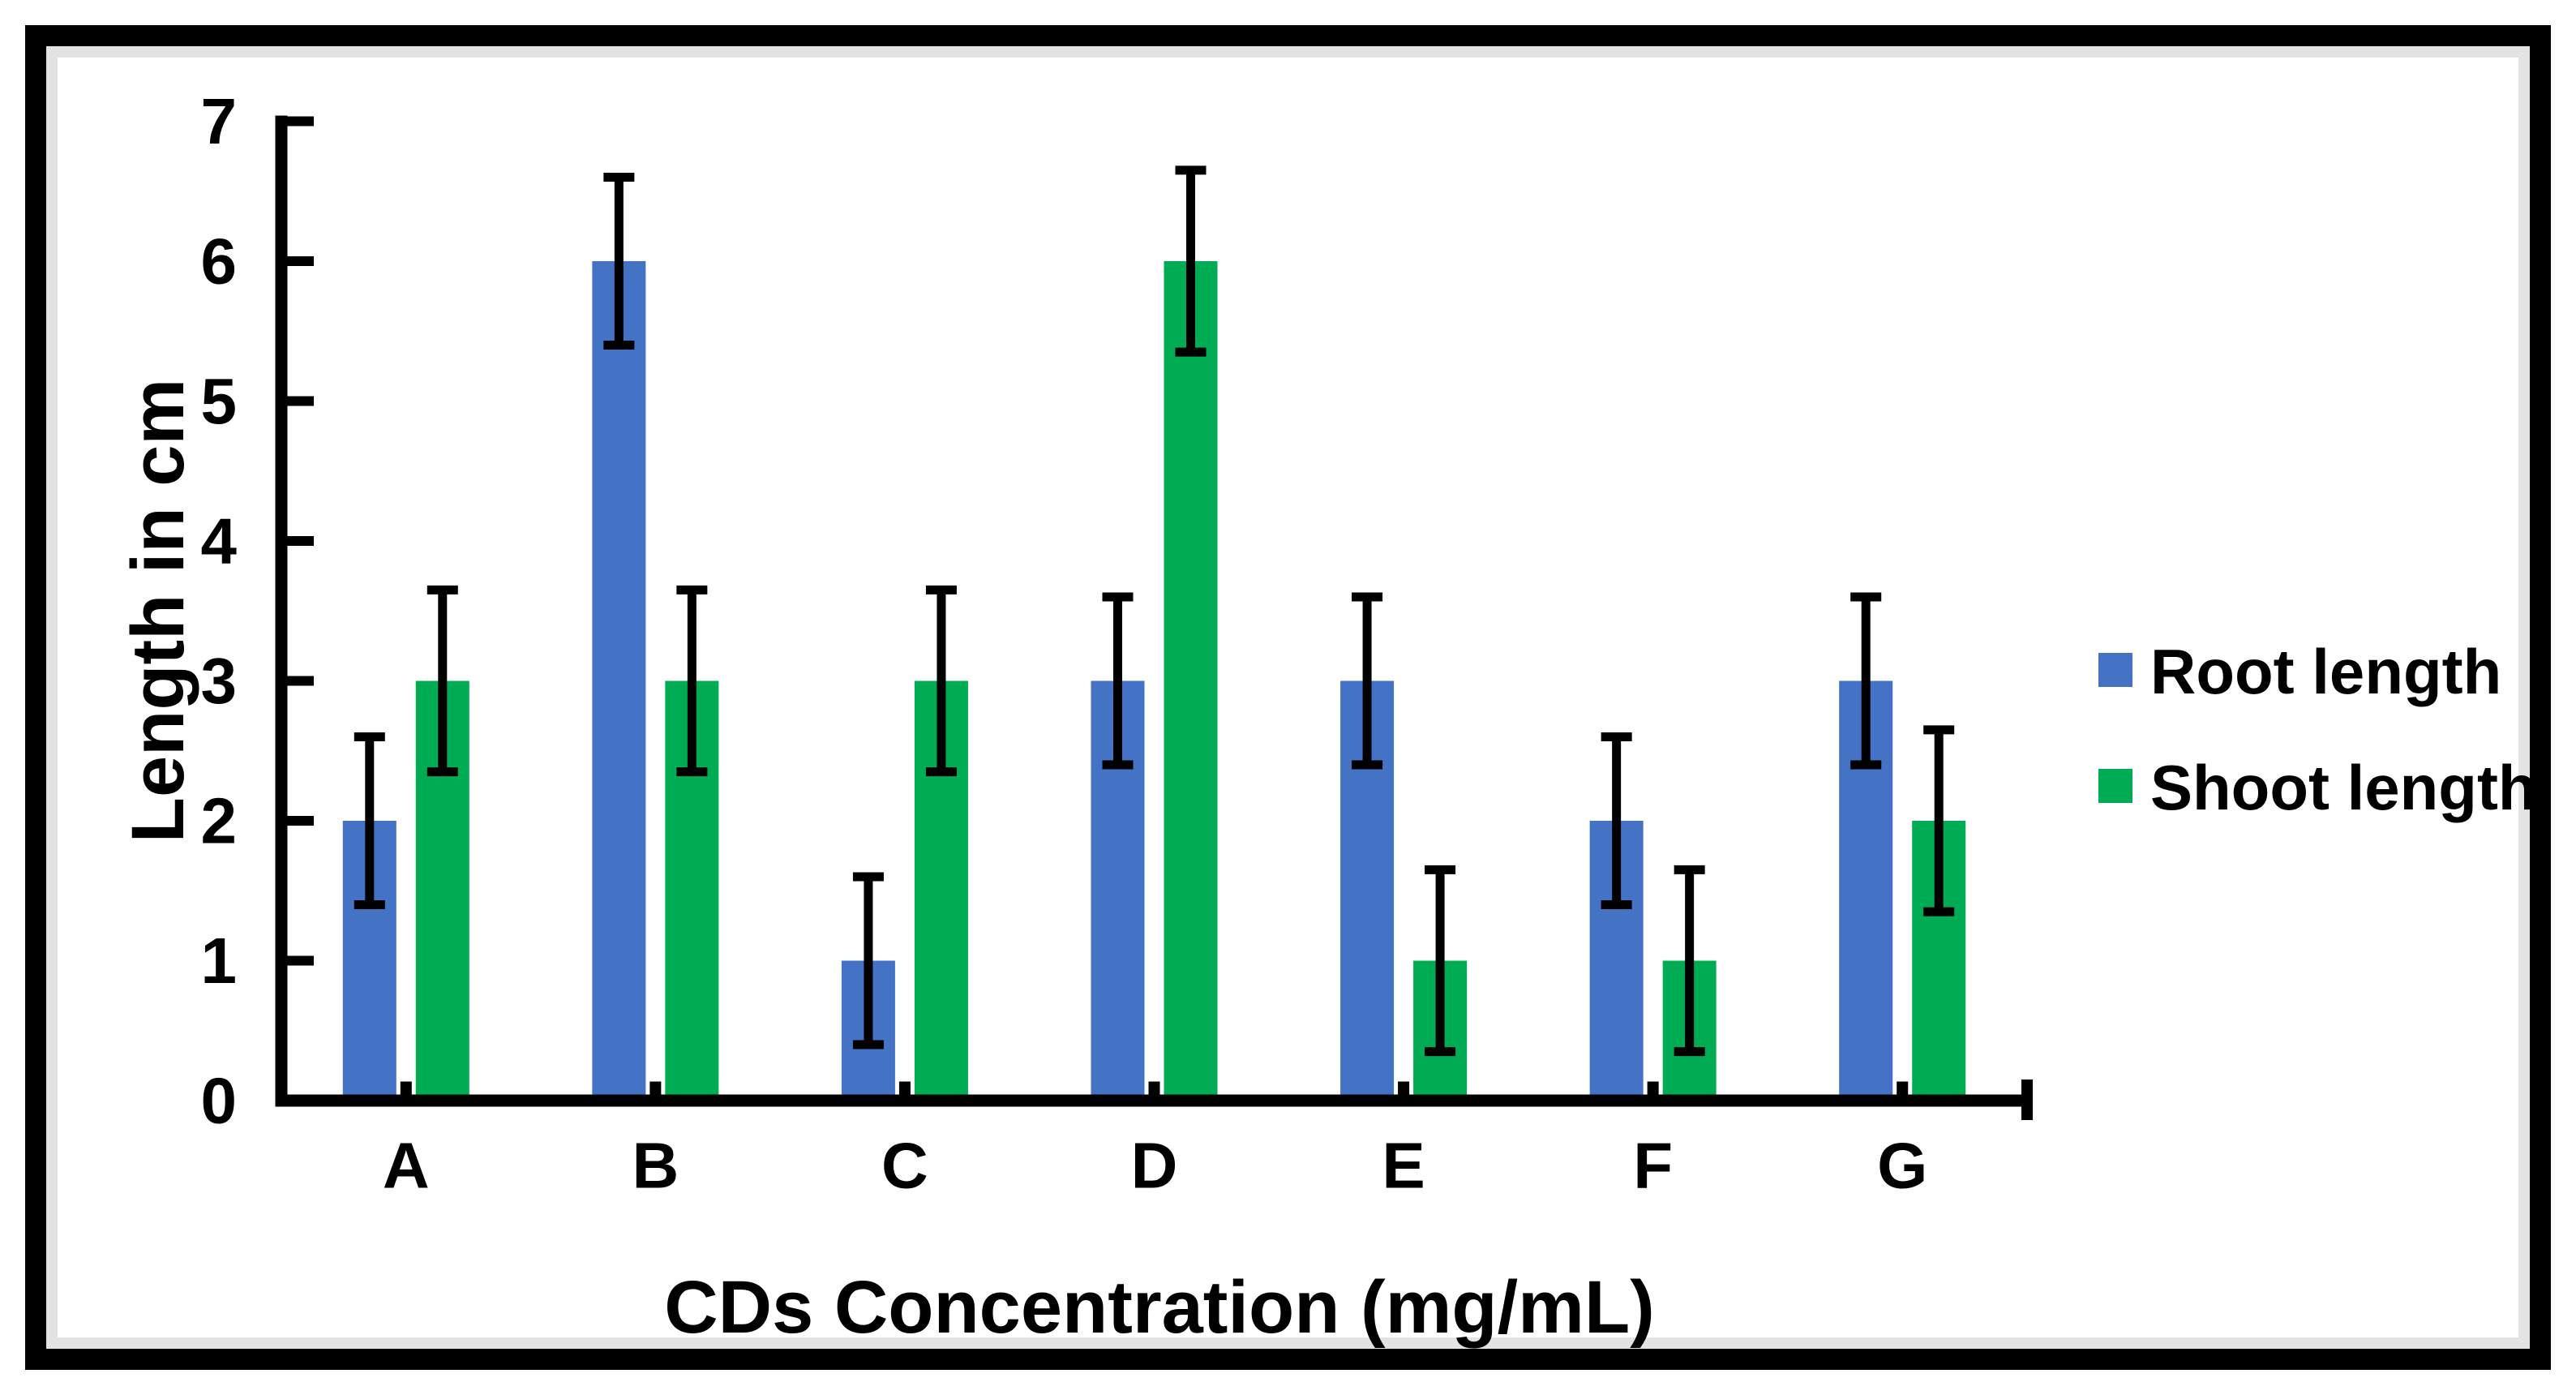 The width and height of the screenshot is (2576, 1395). Describe the element at coordinates (655, 1166) in the screenshot. I see `x-category-label: B` at that location.